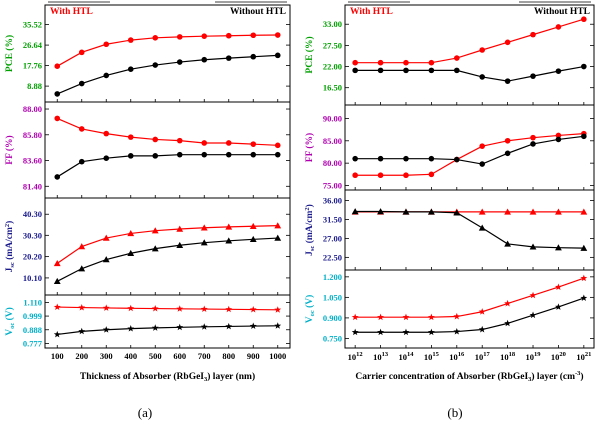 This screenshot has height=424, width=600. Describe the element at coordinates (583, 356) in the screenshot. I see `xtick-label-b-9: 1021` at that location.